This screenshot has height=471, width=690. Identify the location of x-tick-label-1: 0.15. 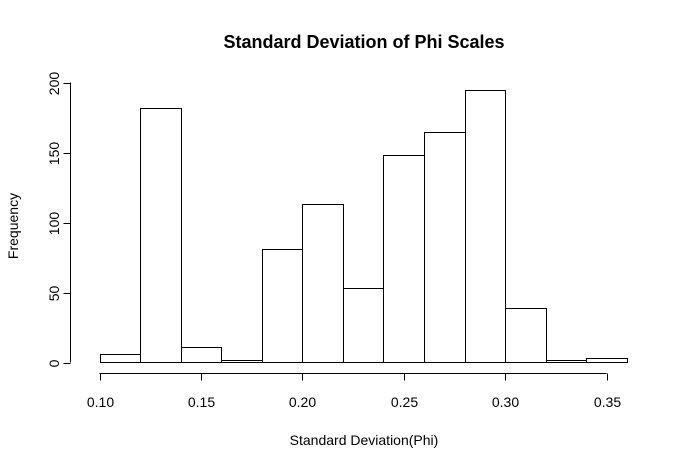
(201, 402).